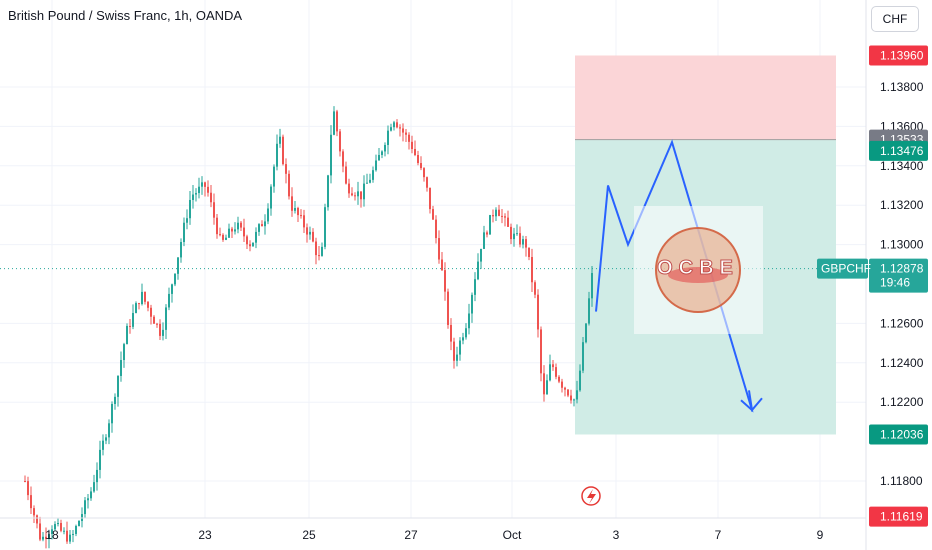 This screenshot has height=550, width=932. What do you see at coordinates (125, 15) in the screenshot?
I see `symbol-title: British Pound / Swiss Franc, 1h, OANDA` at bounding box center [125, 15].